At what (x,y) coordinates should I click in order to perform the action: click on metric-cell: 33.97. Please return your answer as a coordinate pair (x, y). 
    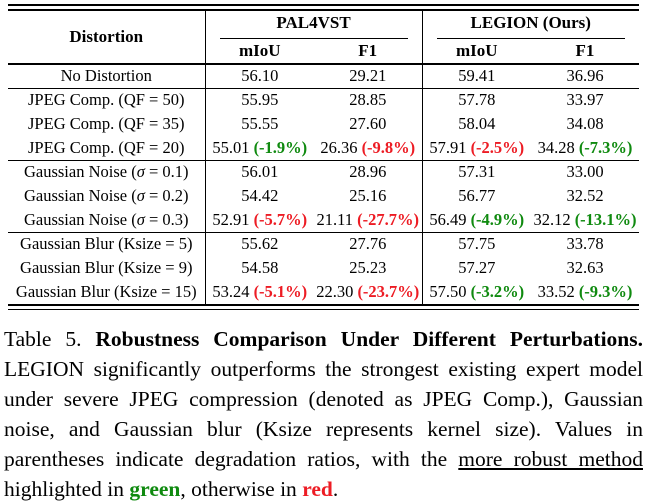
    Looking at the image, I should click on (585, 99).